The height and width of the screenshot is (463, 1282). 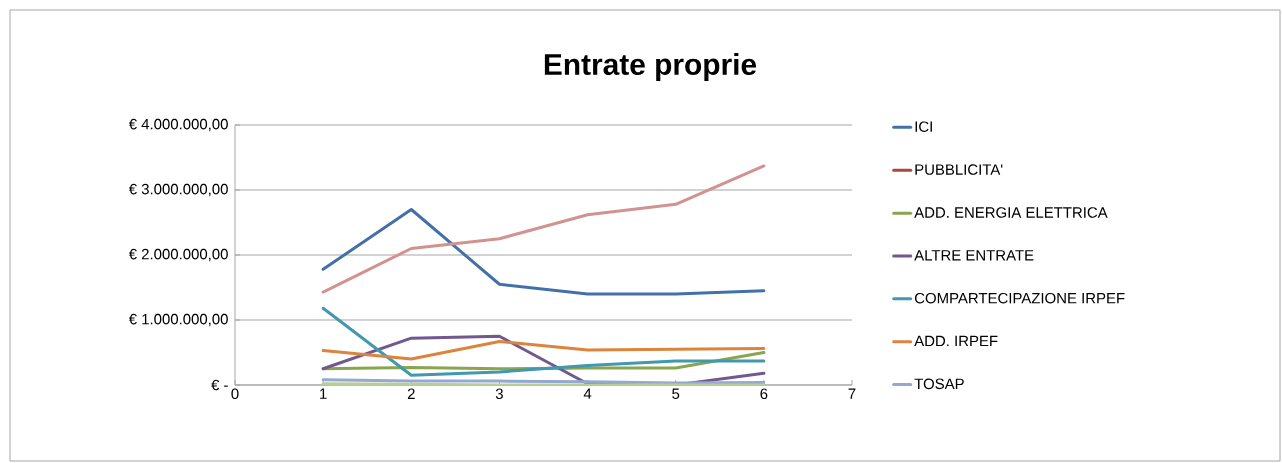 I want to click on x-tick-label: 0, so click(x=235, y=394).